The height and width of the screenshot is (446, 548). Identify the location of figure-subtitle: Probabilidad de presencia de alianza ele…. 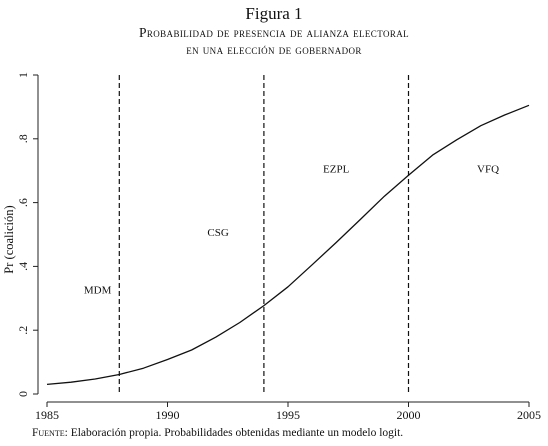
(274, 41).